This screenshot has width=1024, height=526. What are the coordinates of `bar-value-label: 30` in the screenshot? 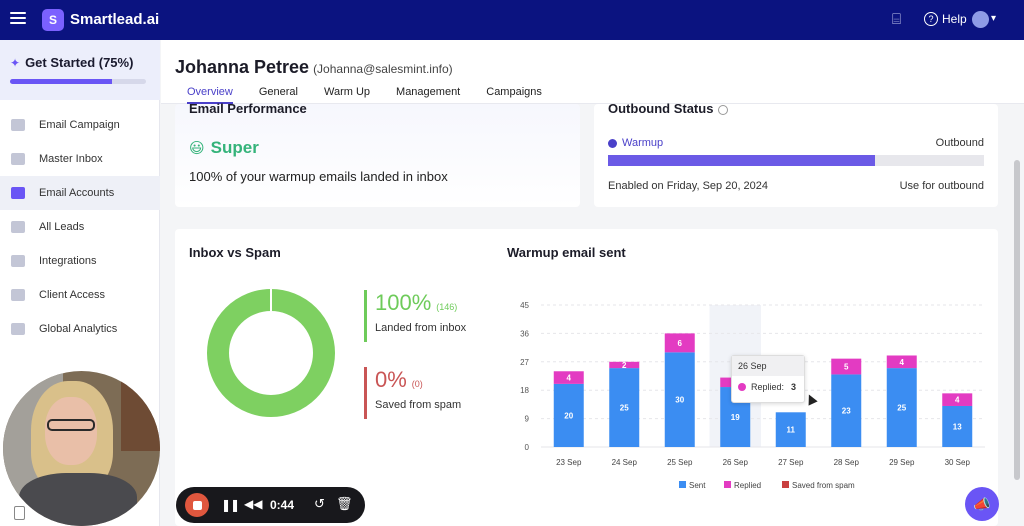 It's located at (679, 400).